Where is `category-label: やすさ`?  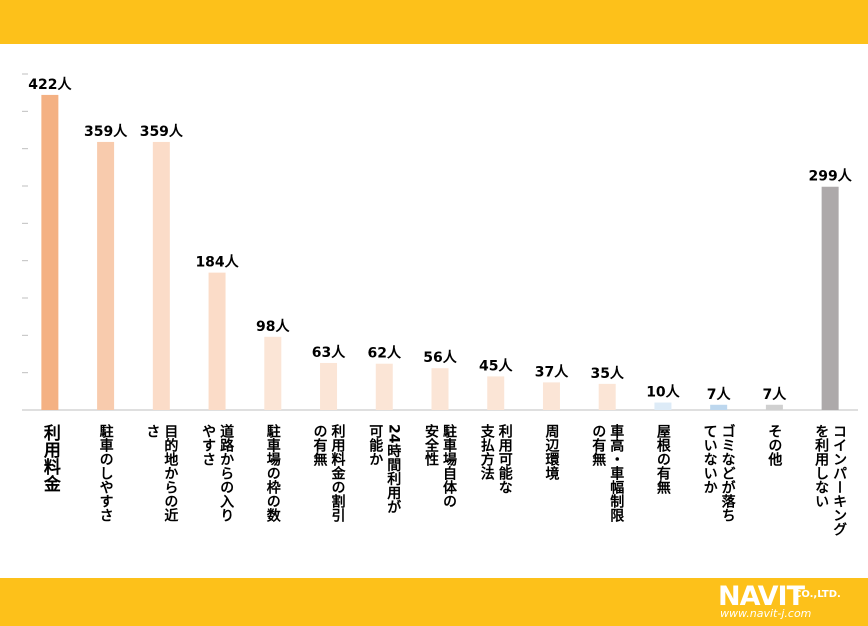 category-label: やすさ is located at coordinates (208, 445).